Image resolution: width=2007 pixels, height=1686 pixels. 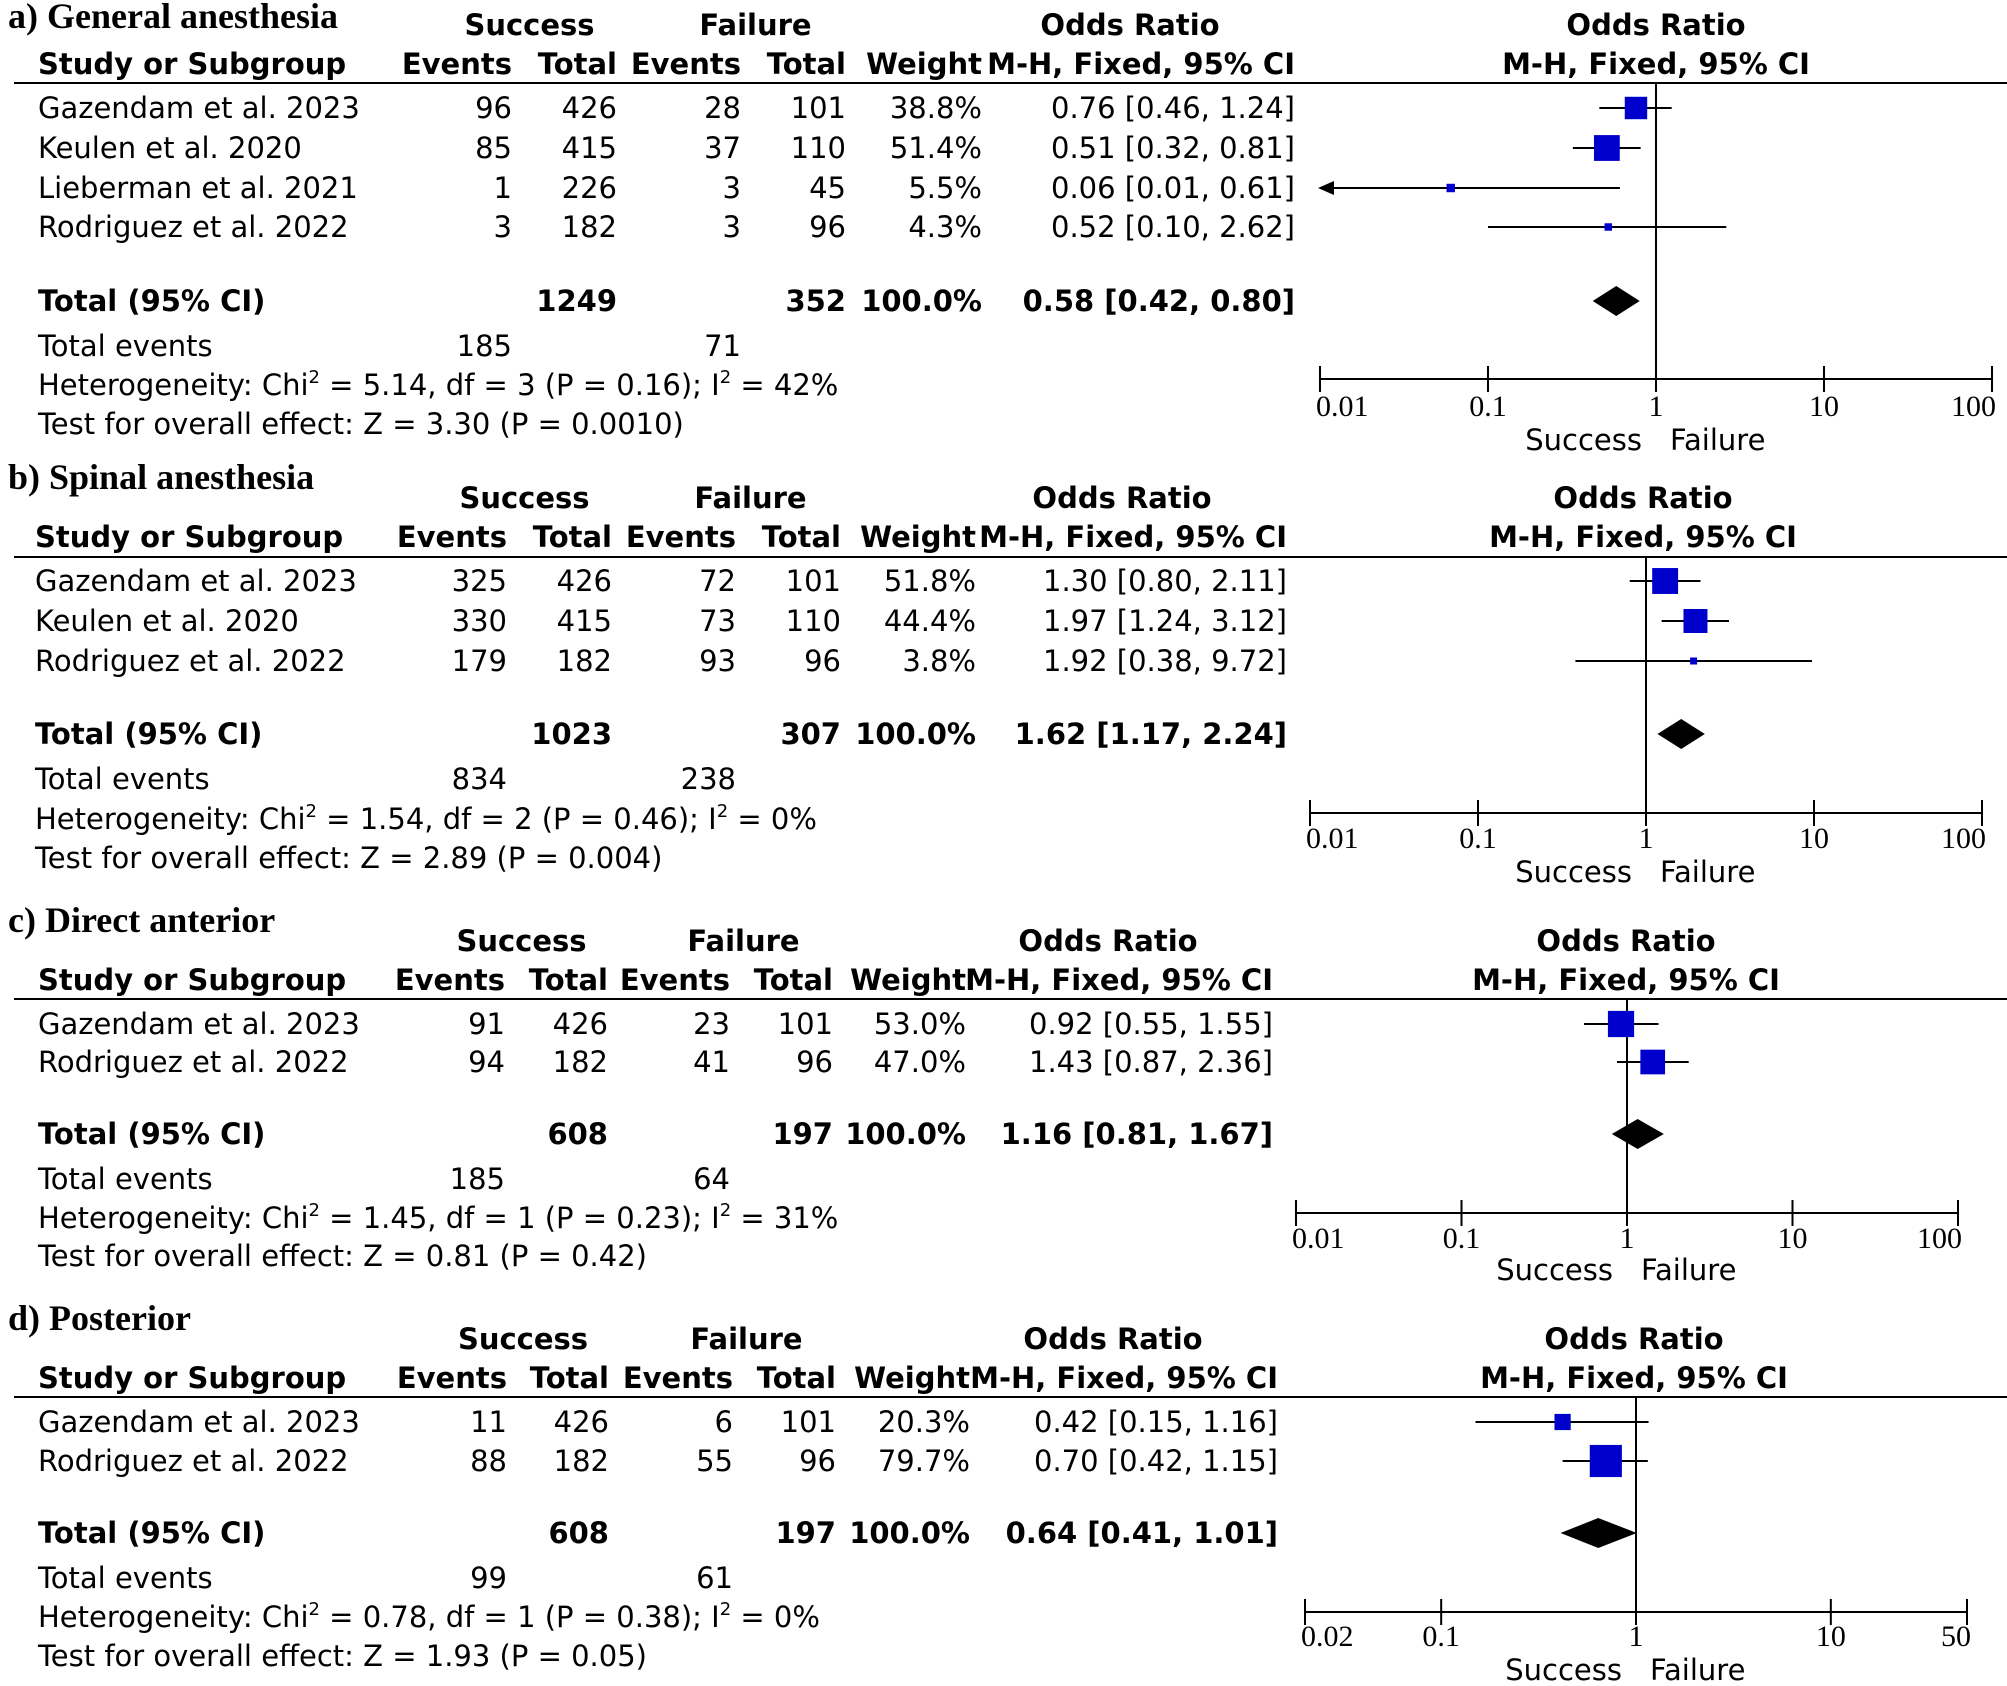 What do you see at coordinates (488, 1422) in the screenshot?
I see `success-events: 11` at bounding box center [488, 1422].